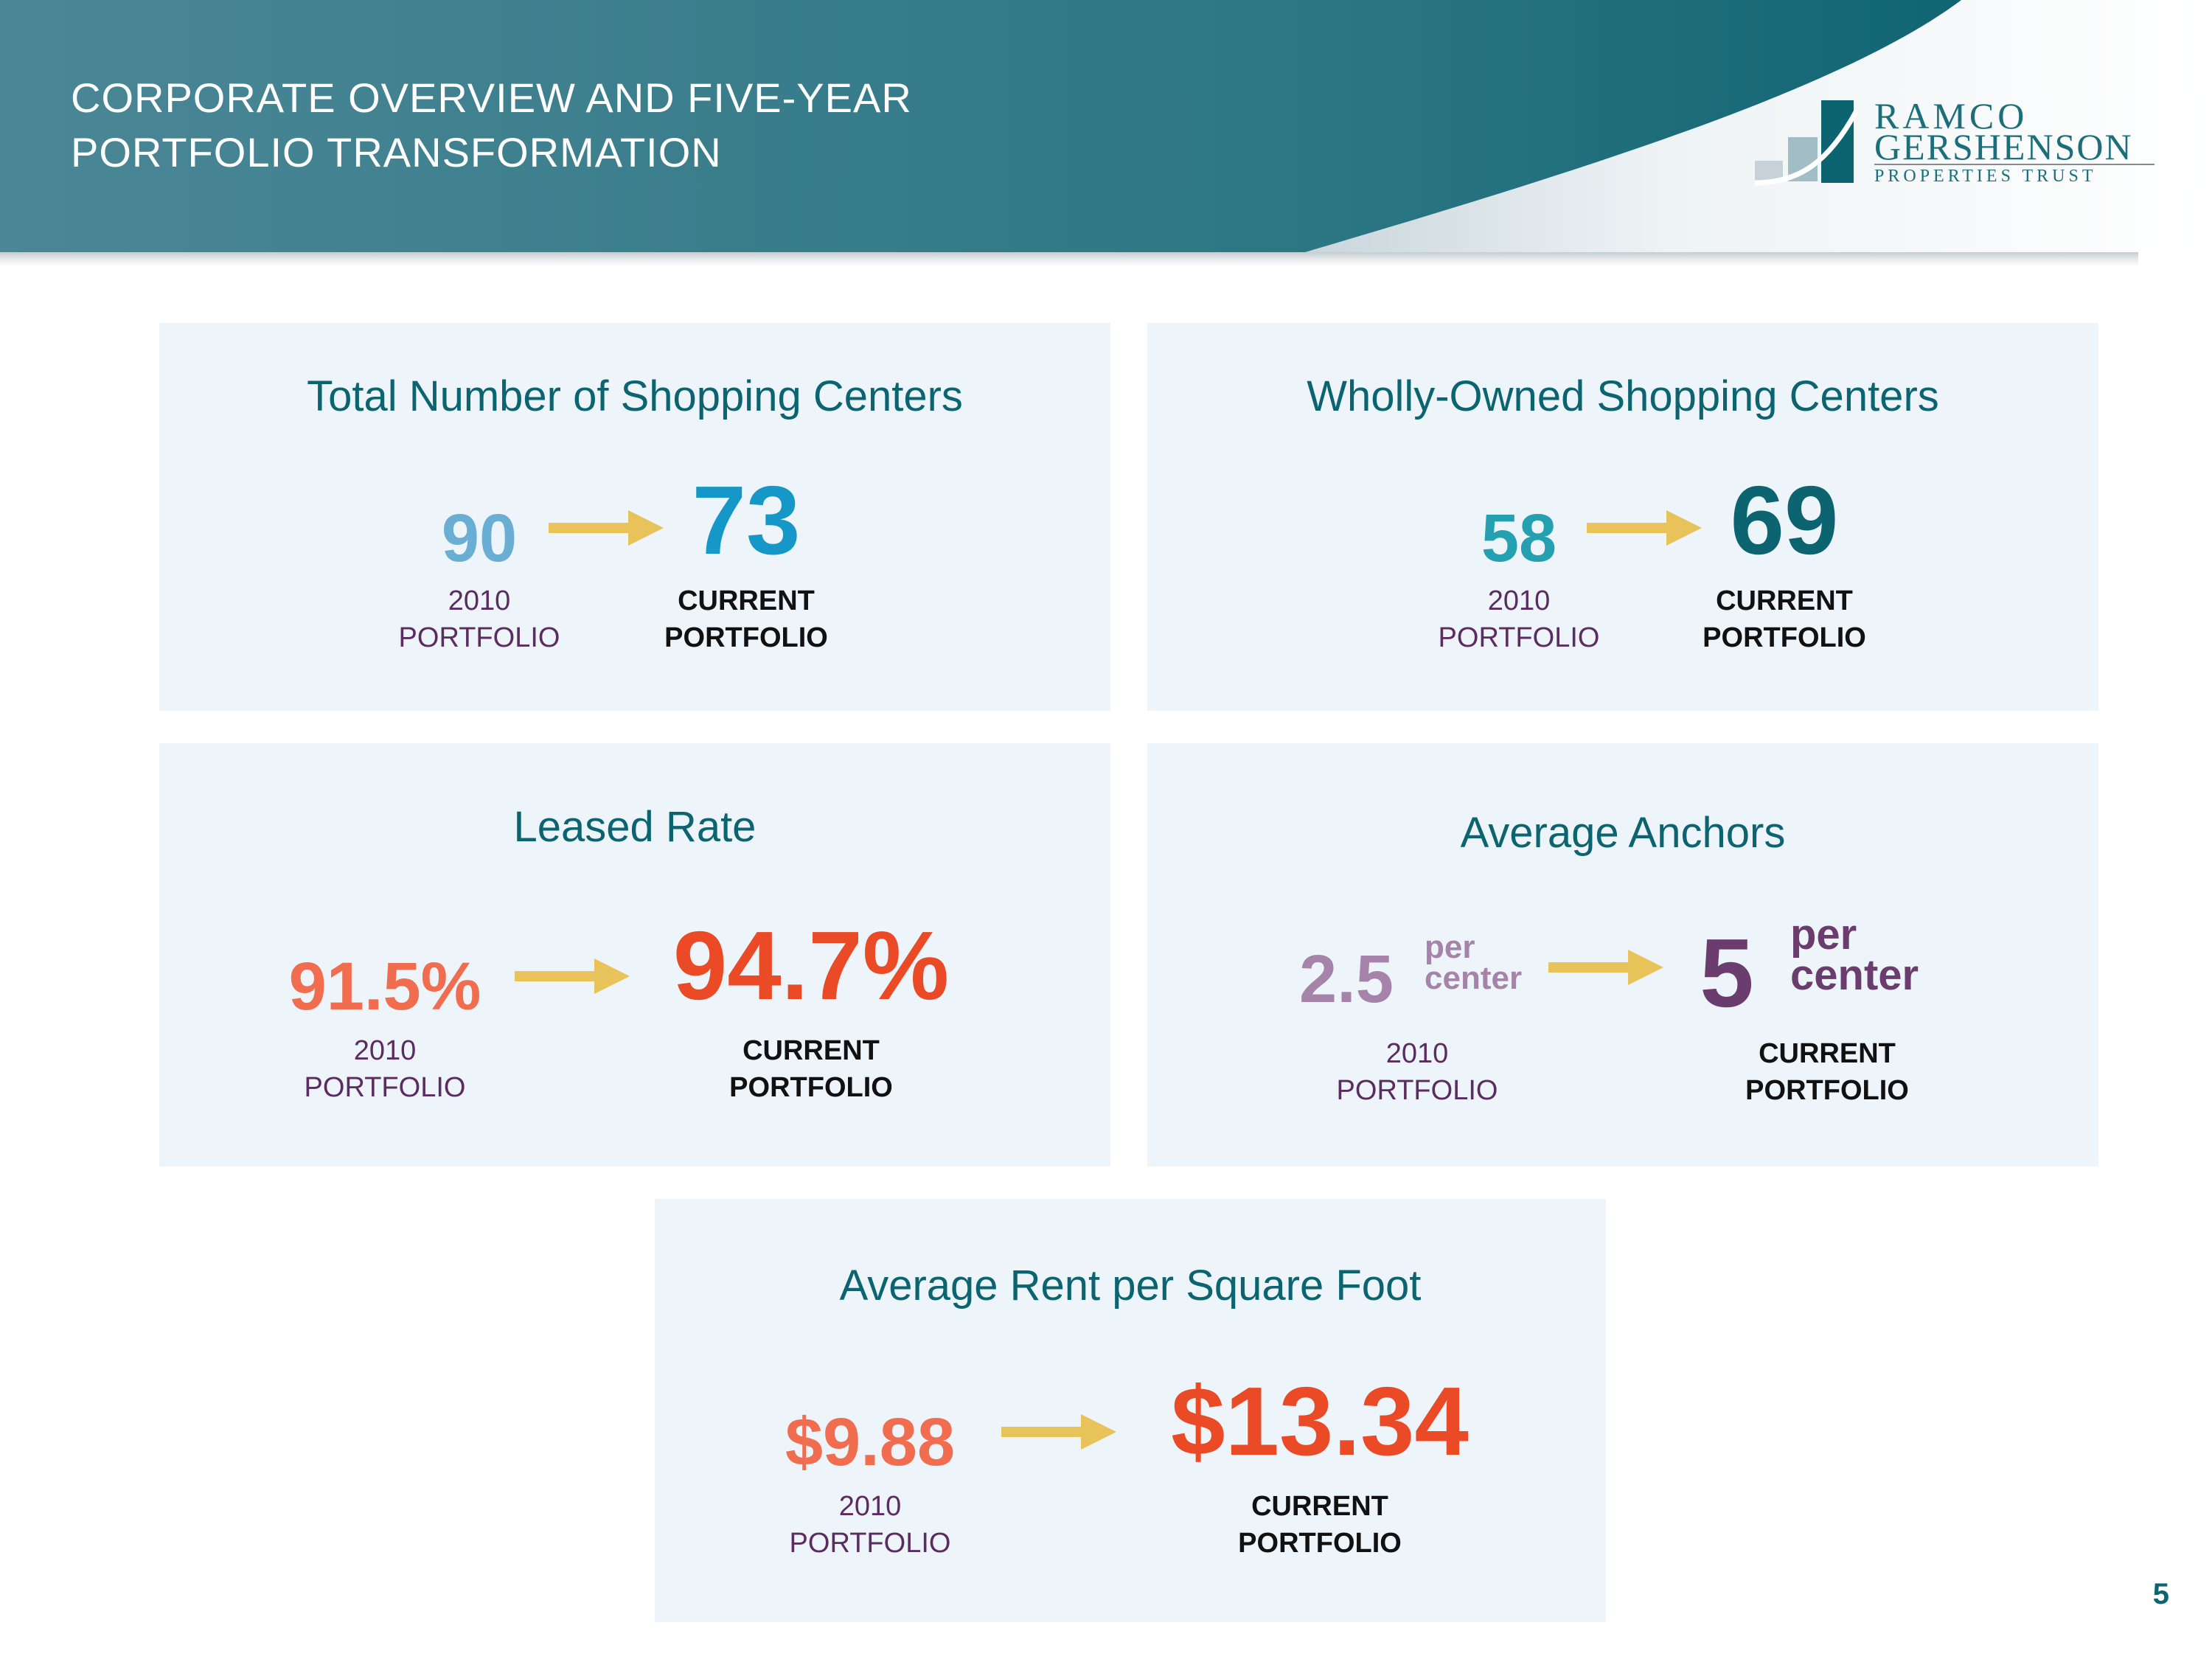  What do you see at coordinates (2014, 164) in the screenshot?
I see `logo-divider` at bounding box center [2014, 164].